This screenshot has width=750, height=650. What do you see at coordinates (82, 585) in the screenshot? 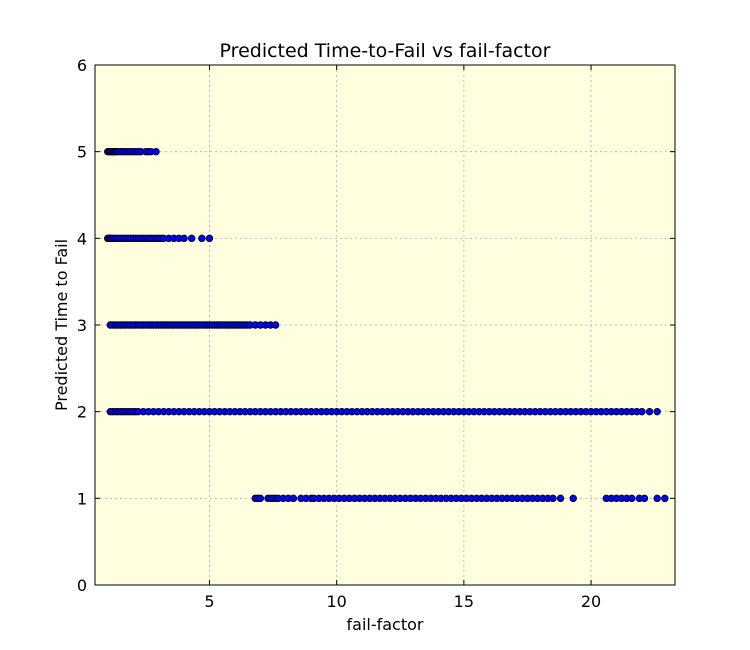
I see `y-tick-label: 0` at bounding box center [82, 585].